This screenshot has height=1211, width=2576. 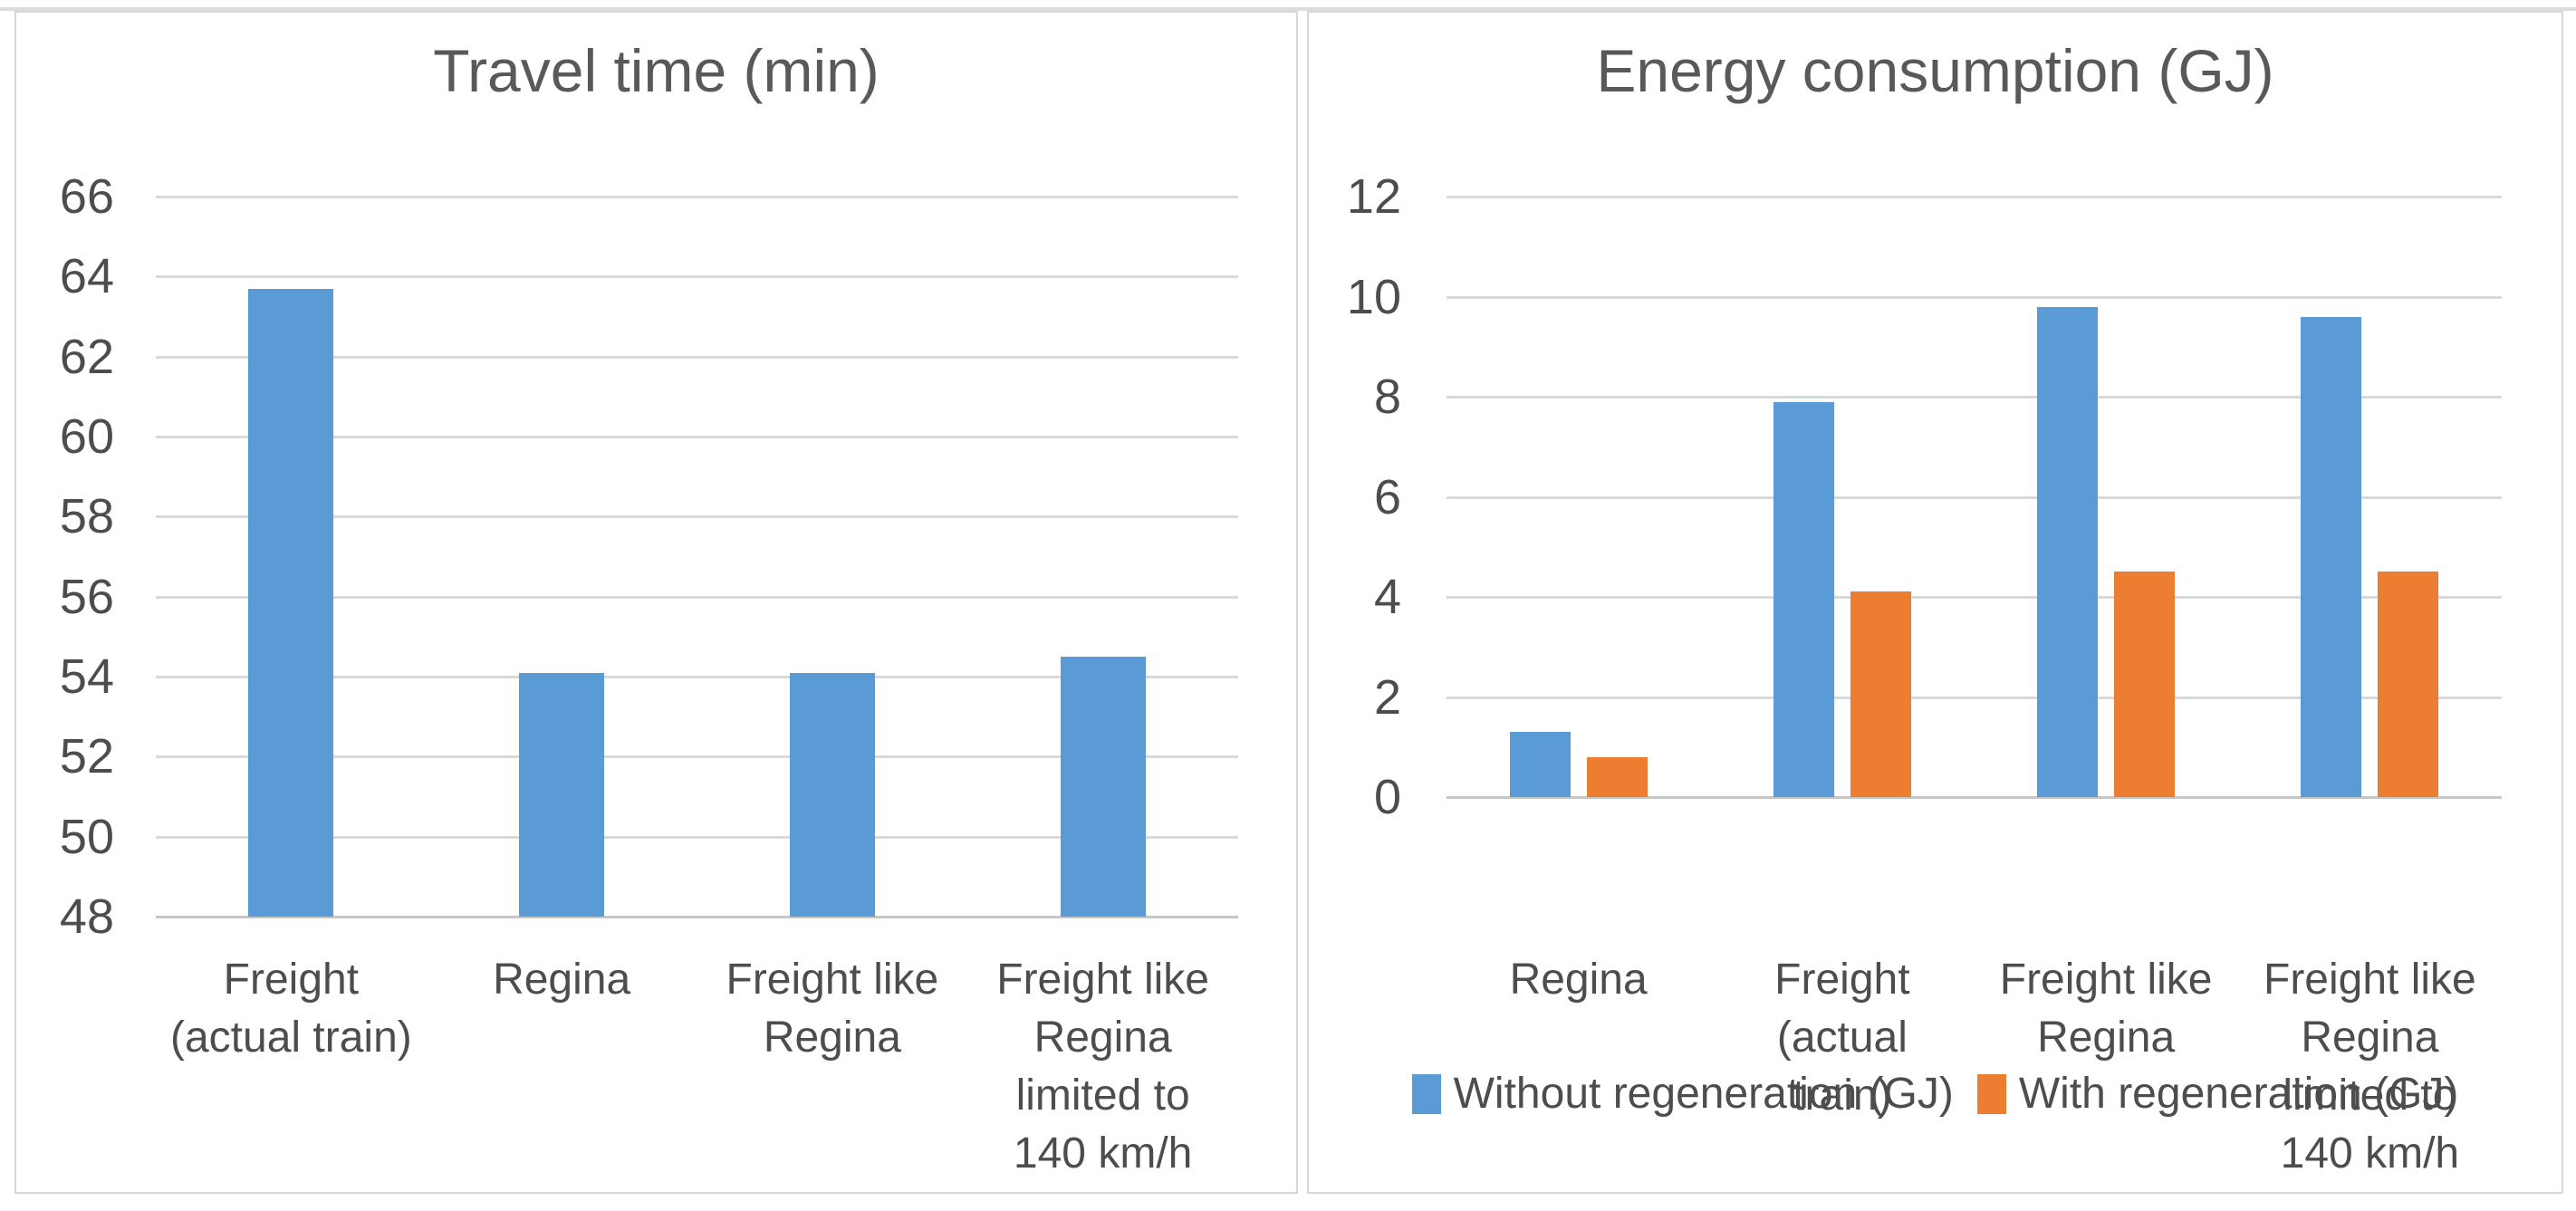 What do you see at coordinates (2238, 1094) in the screenshot?
I see `legend-label-with-regeneration: With regeneration (GJ)` at bounding box center [2238, 1094].